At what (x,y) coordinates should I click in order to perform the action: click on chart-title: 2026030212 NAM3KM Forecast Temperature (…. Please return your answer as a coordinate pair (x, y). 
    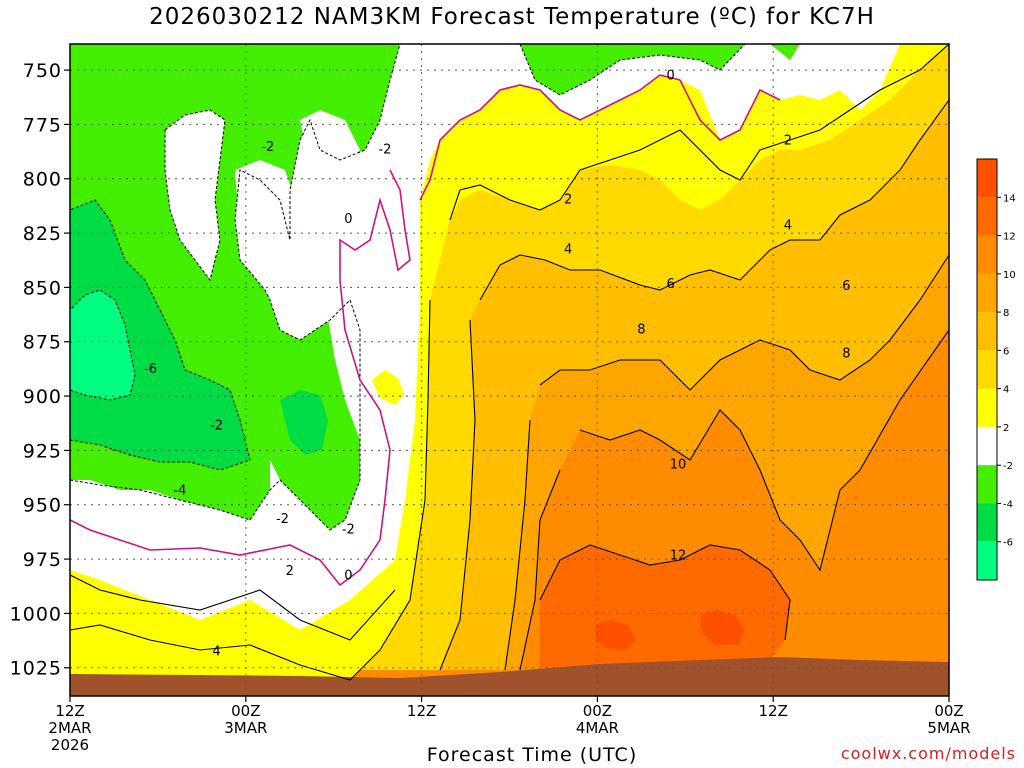
    Looking at the image, I should click on (512, 17).